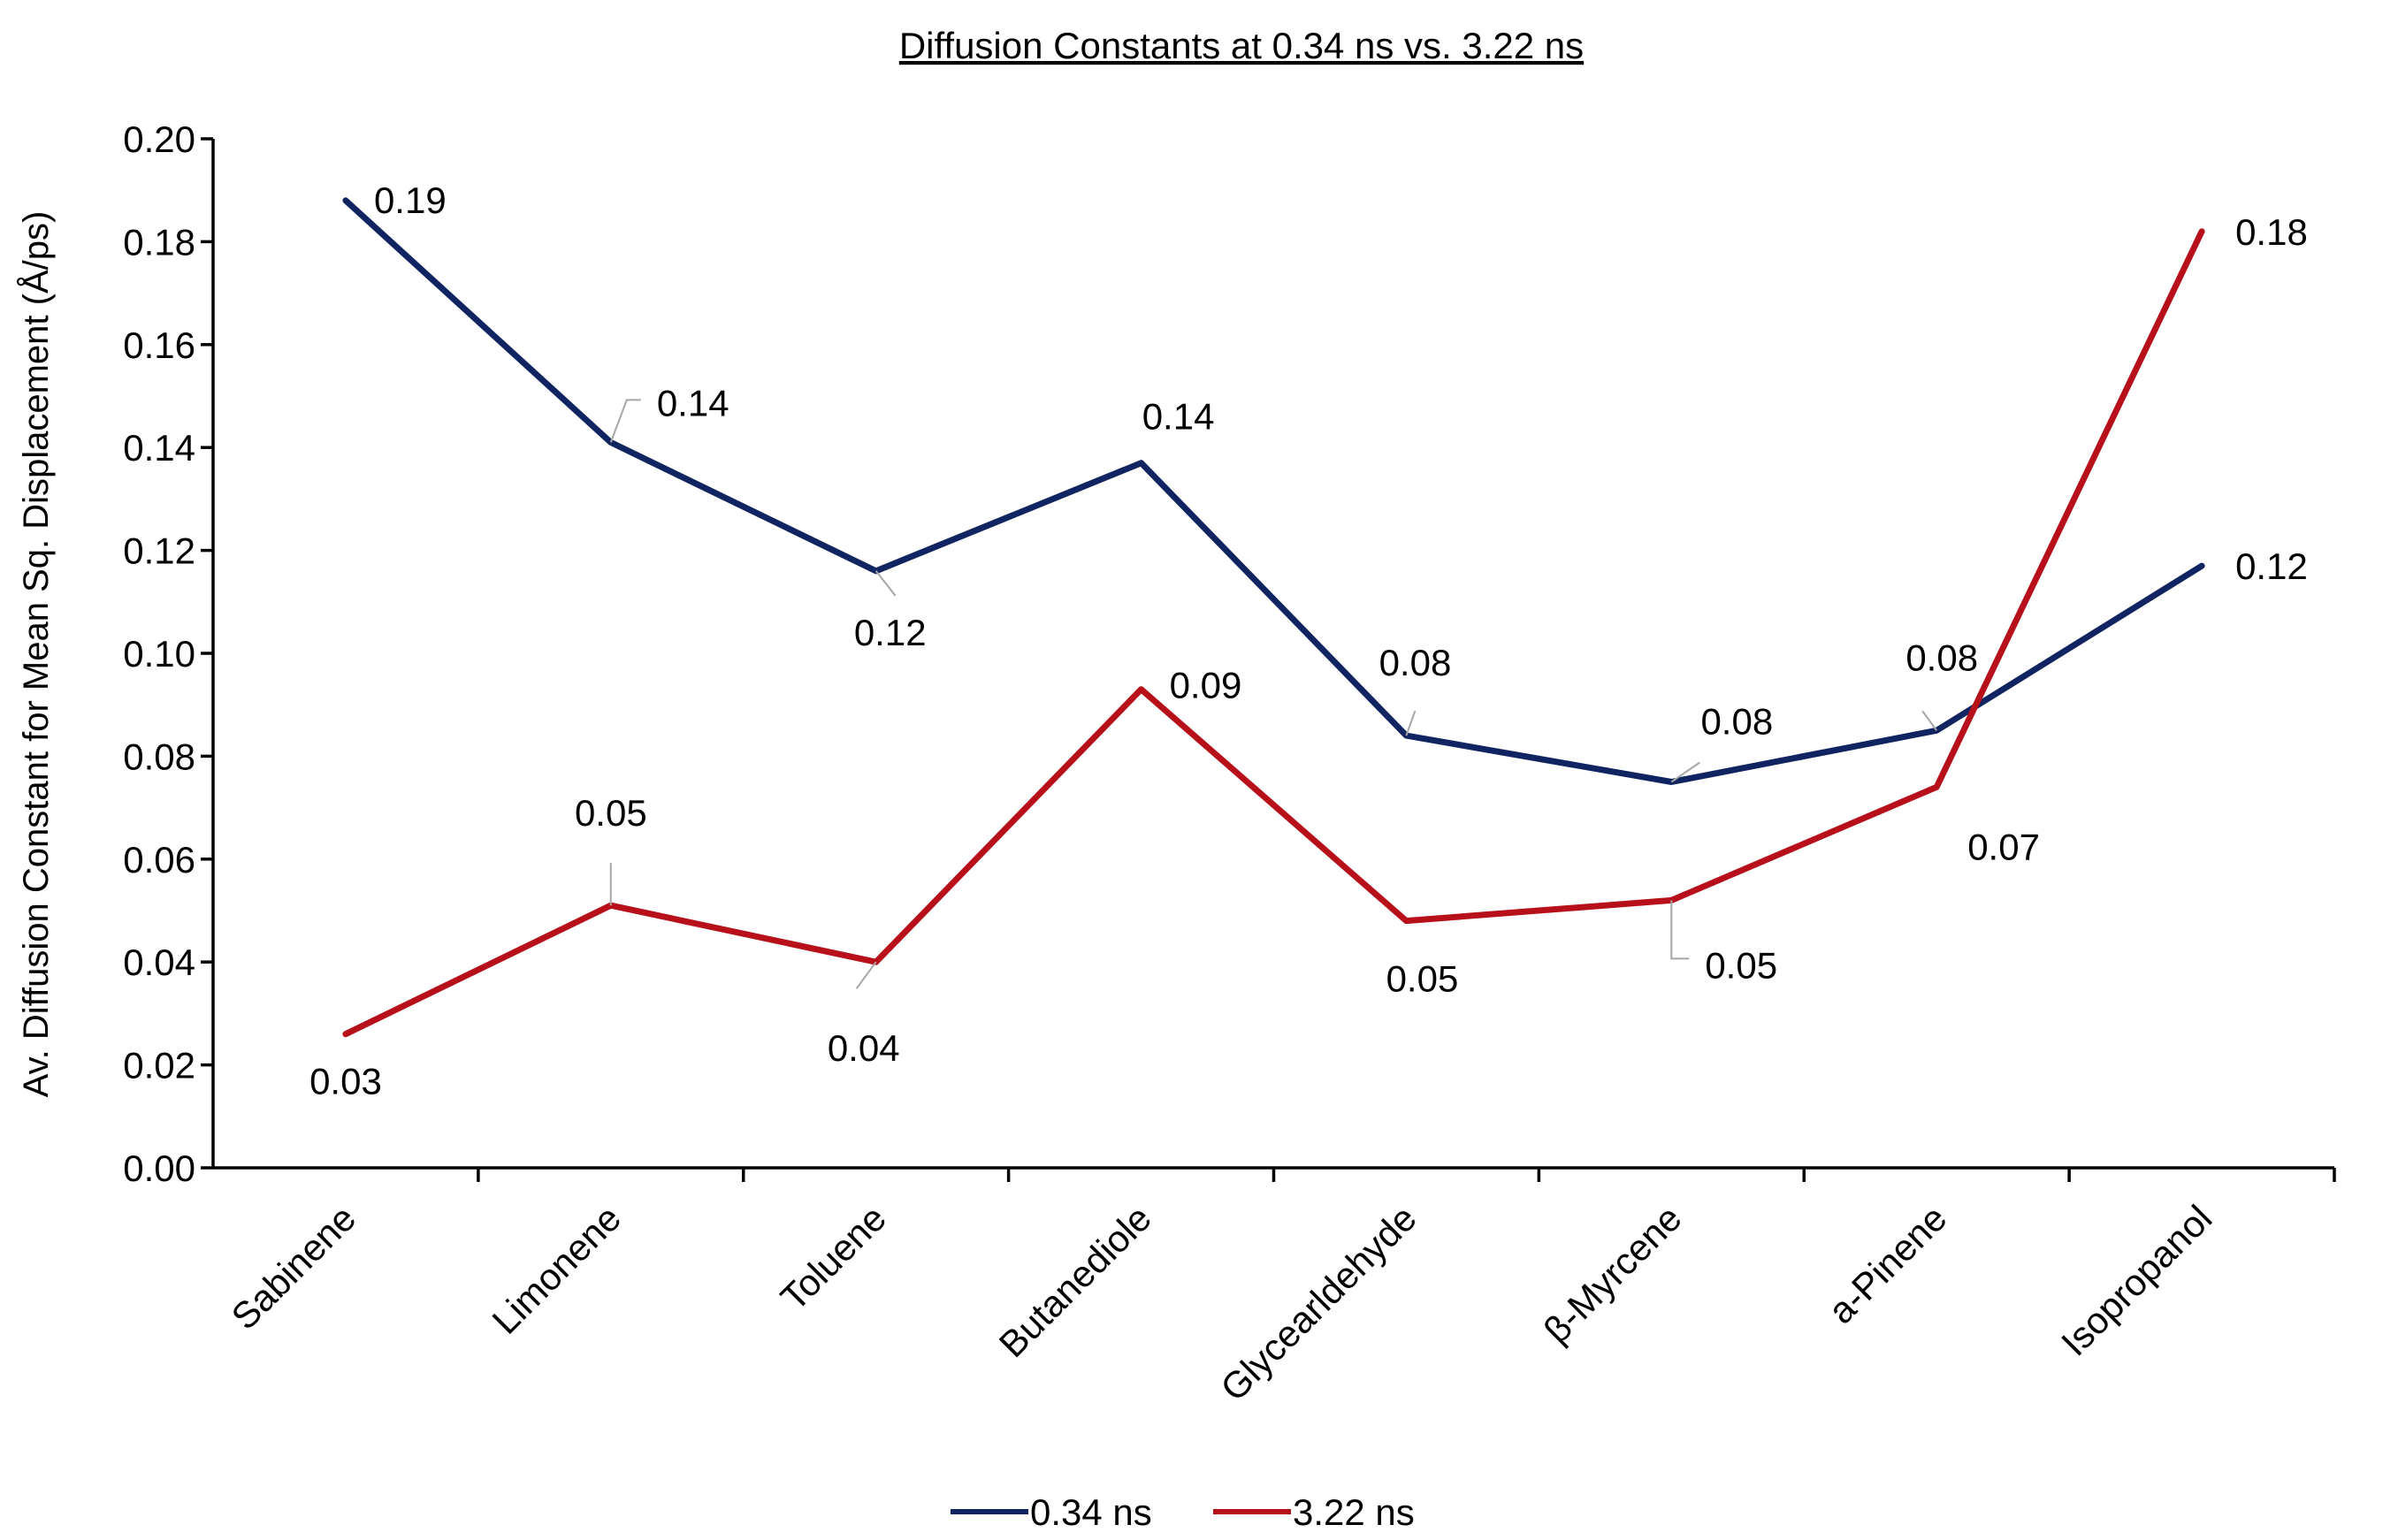 The image size is (2398, 1540). Describe the element at coordinates (159, 962) in the screenshot. I see `y-tick-label: 0.04` at that location.